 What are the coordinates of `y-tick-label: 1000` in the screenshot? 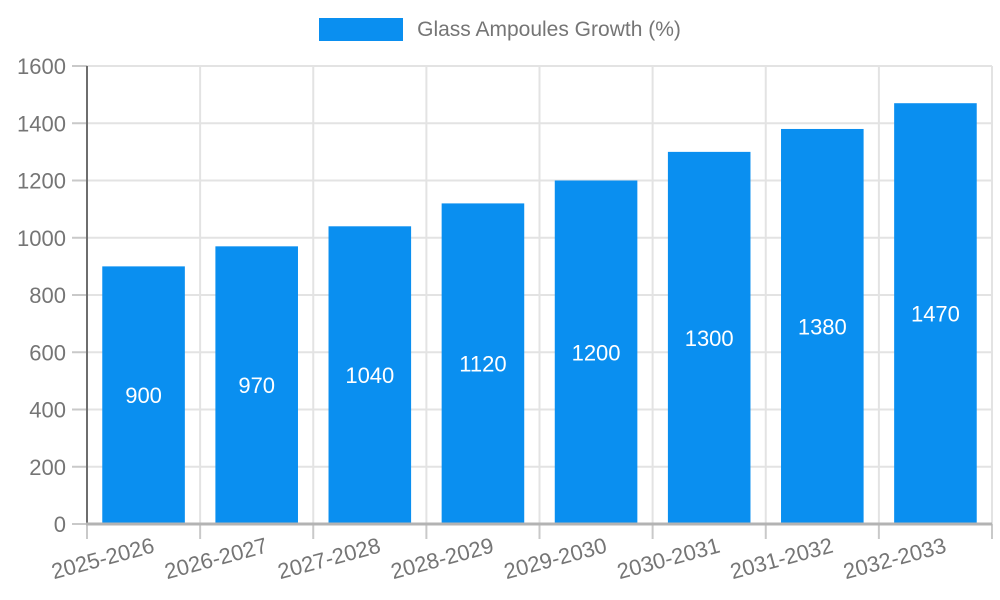 It's located at (41, 238).